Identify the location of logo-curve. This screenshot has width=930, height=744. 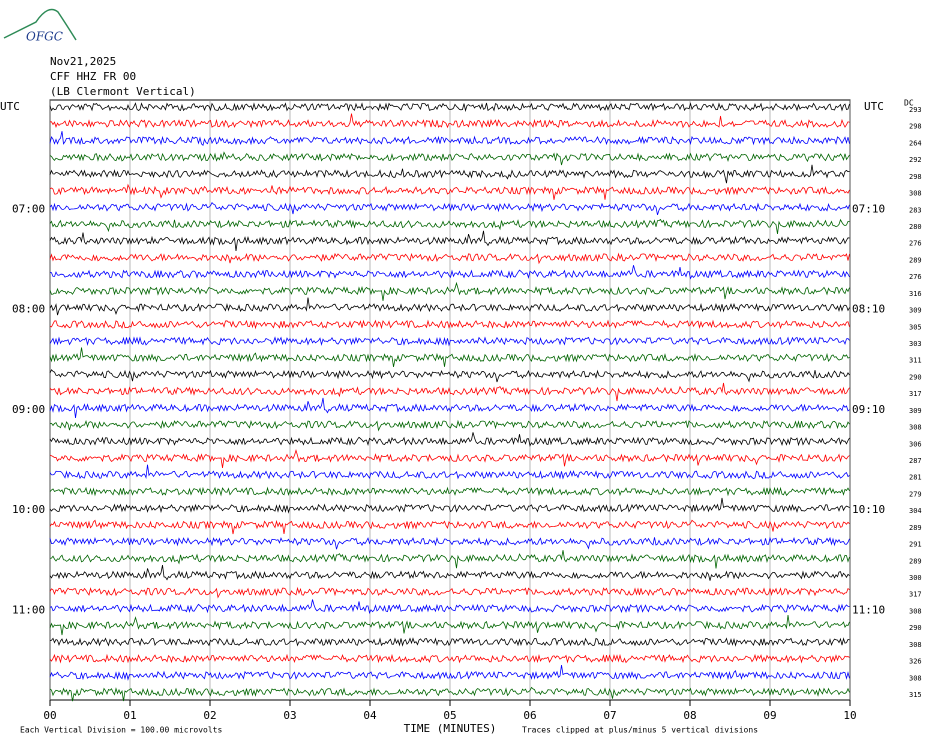
(40, 24).